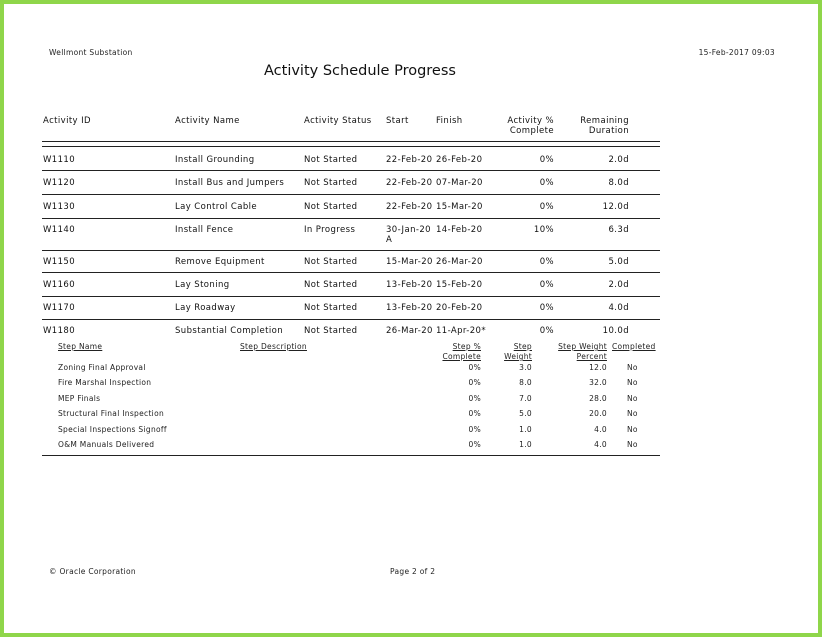 Image resolution: width=822 pixels, height=637 pixels. What do you see at coordinates (59, 183) in the screenshot?
I see `table-cell: W1120` at bounding box center [59, 183].